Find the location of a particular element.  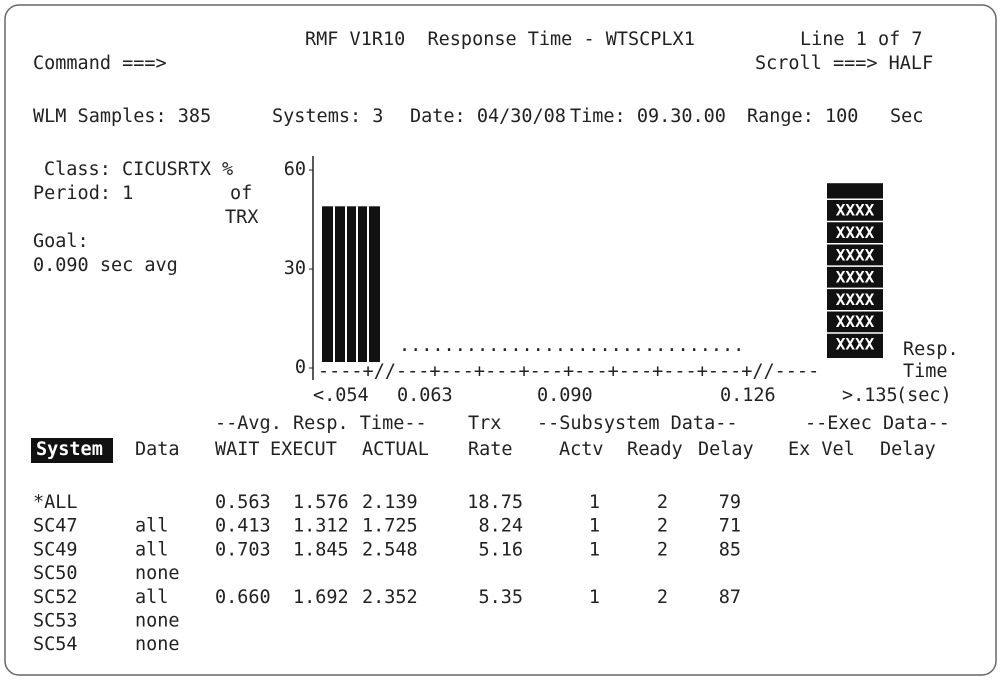

column-header: Rate is located at coordinates (490, 449).